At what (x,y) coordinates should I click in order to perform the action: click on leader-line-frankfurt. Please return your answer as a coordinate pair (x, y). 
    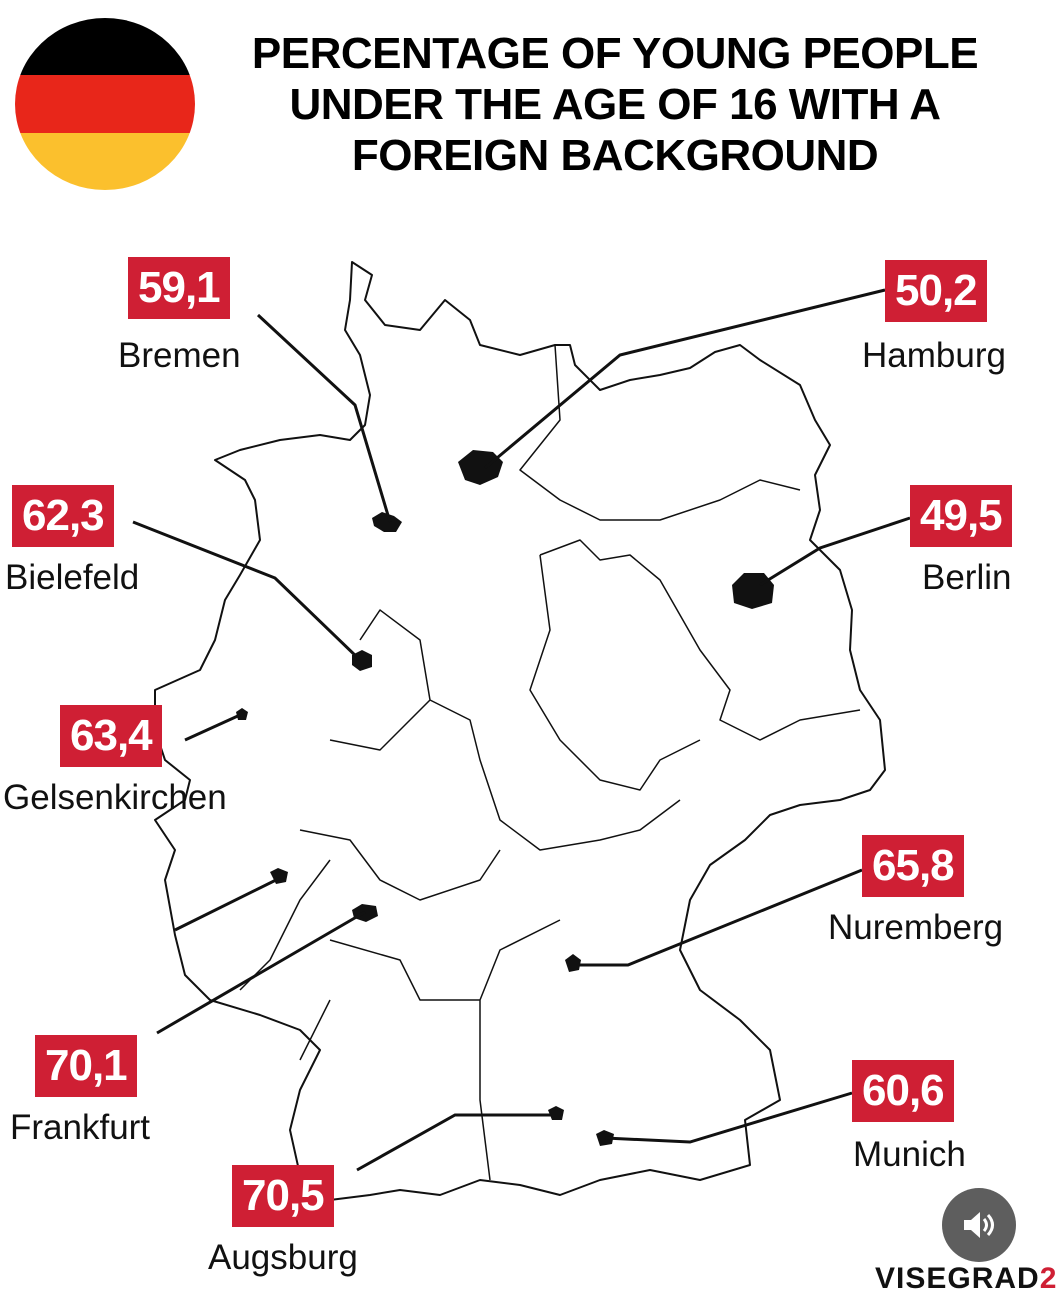
    Looking at the image, I should click on (261, 972).